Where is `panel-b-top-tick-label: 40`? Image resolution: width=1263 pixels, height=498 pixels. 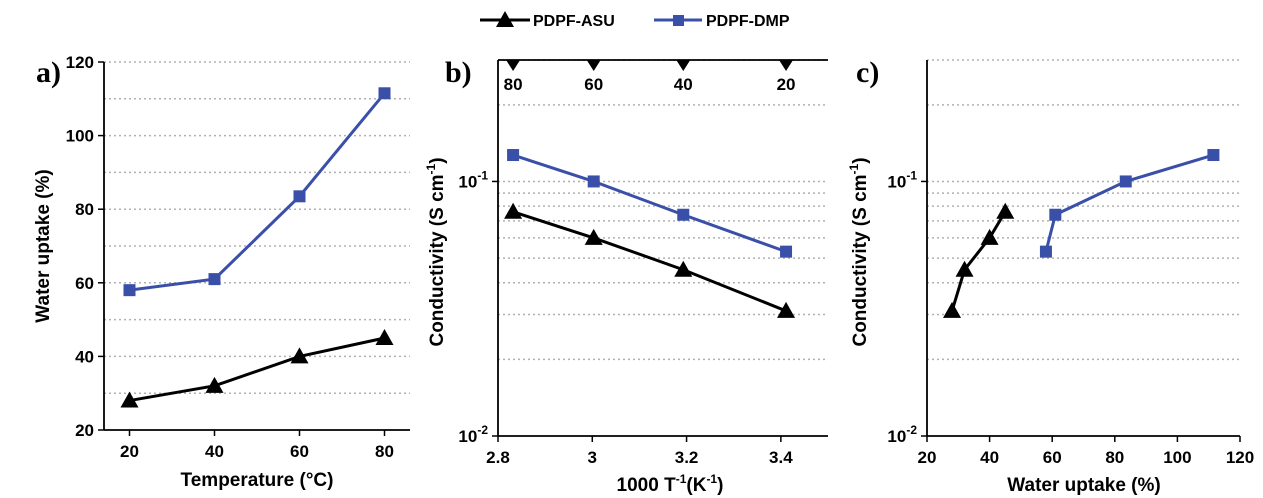 panel-b-top-tick-label: 40 is located at coordinates (683, 84).